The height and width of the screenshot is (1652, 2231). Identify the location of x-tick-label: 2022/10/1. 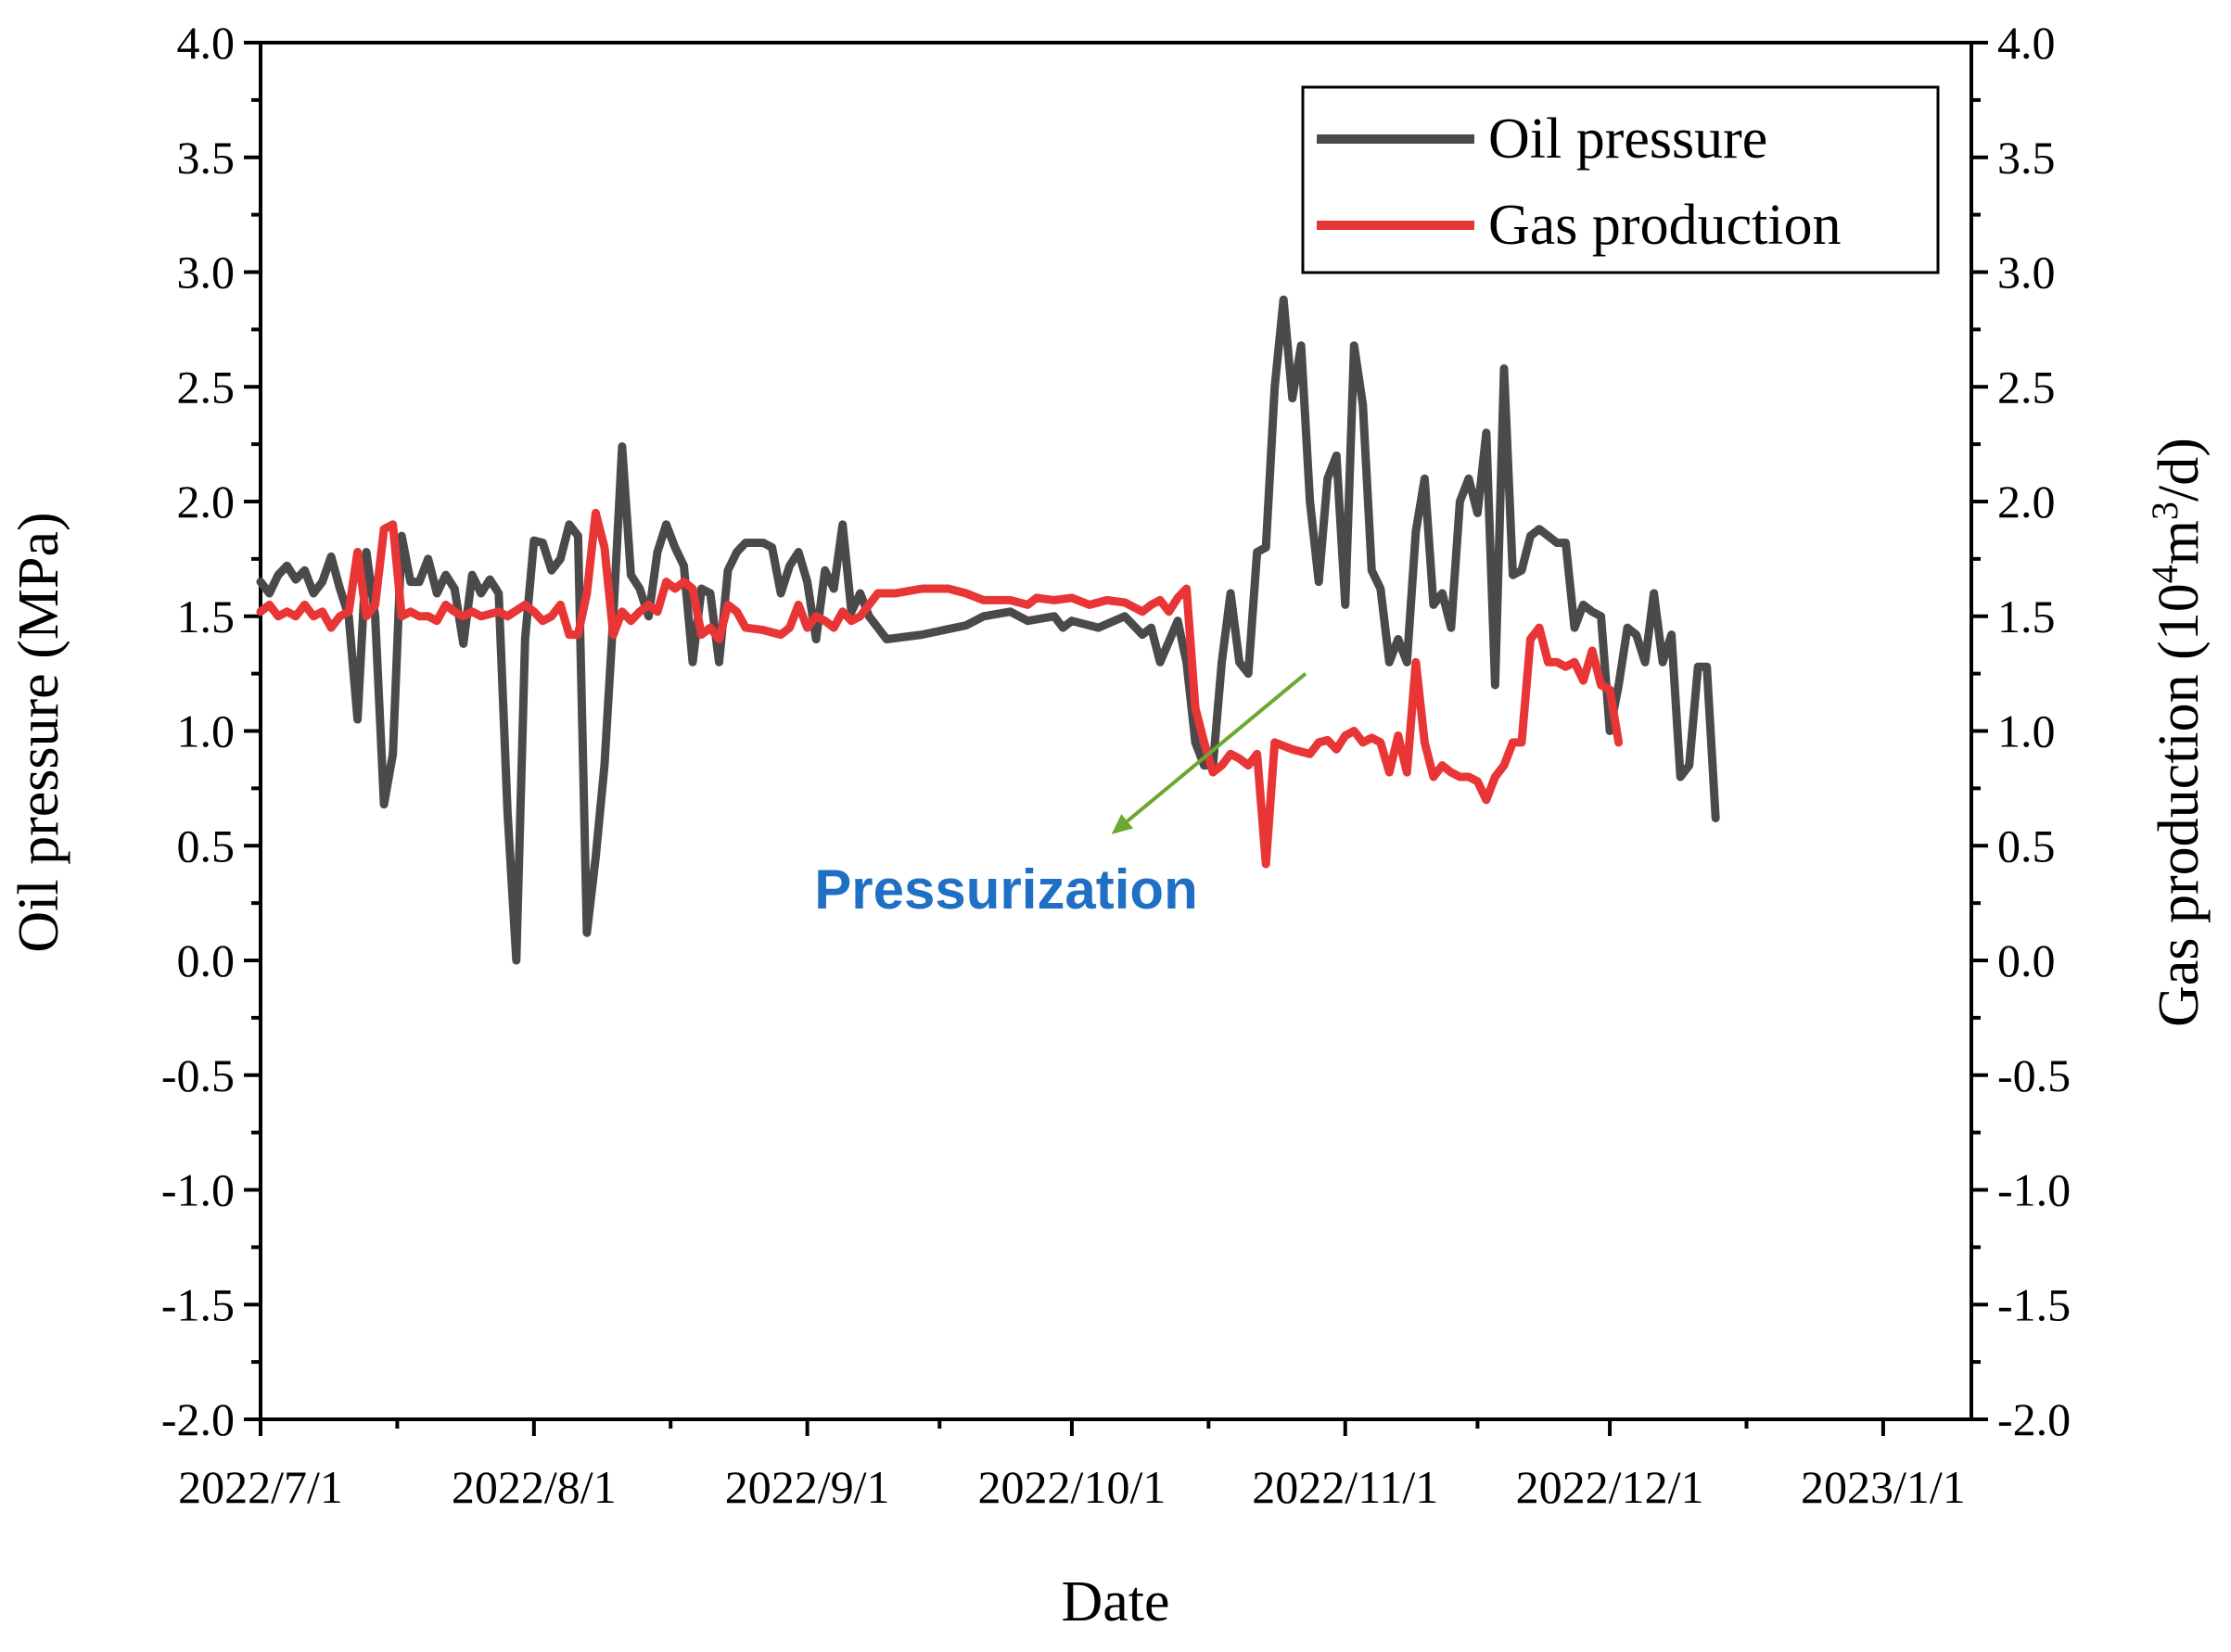
(1072, 1487).